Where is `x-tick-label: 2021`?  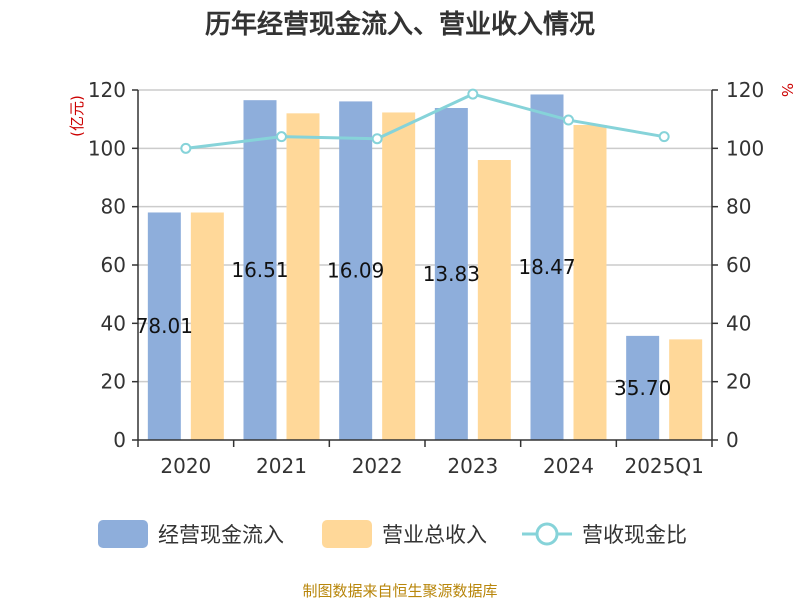 x-tick-label: 2021 is located at coordinates (281, 466).